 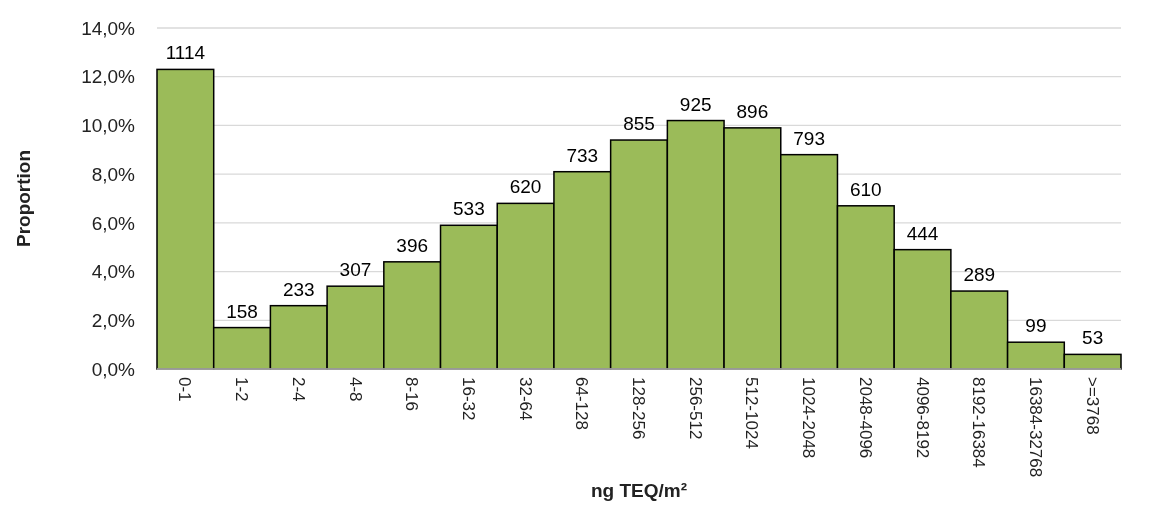 I want to click on y-tick-label: 2,0%, so click(x=113, y=320).